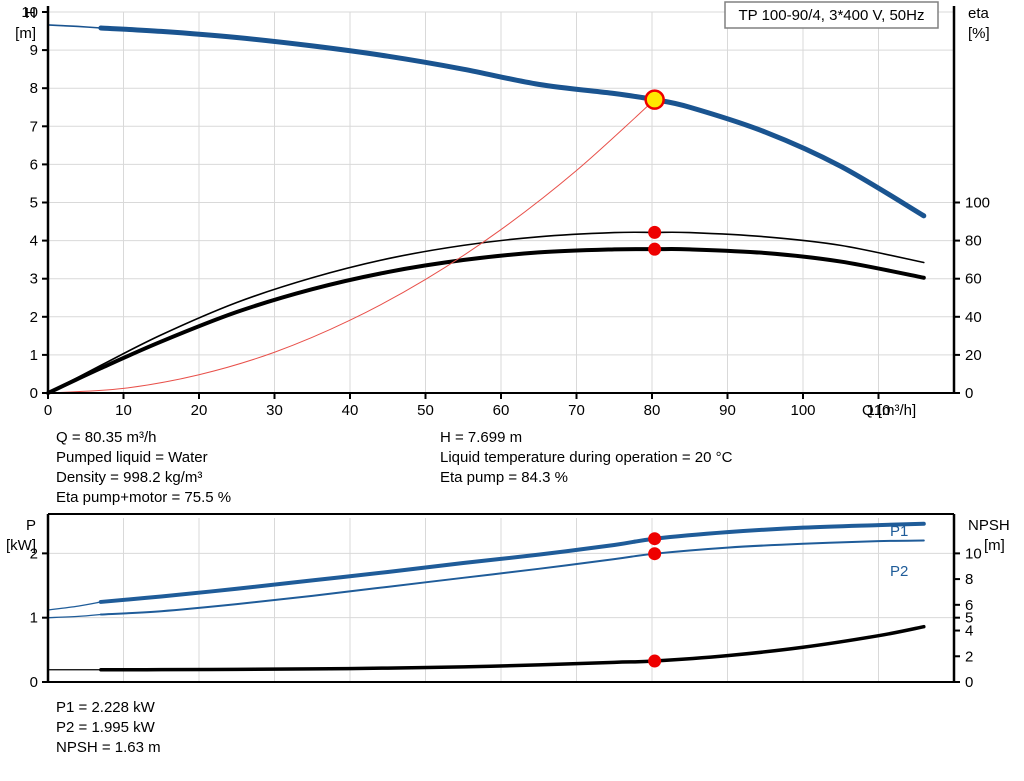  What do you see at coordinates (106, 437) in the screenshot?
I see `info-flow: Q = 80.35 m³/h` at bounding box center [106, 437].